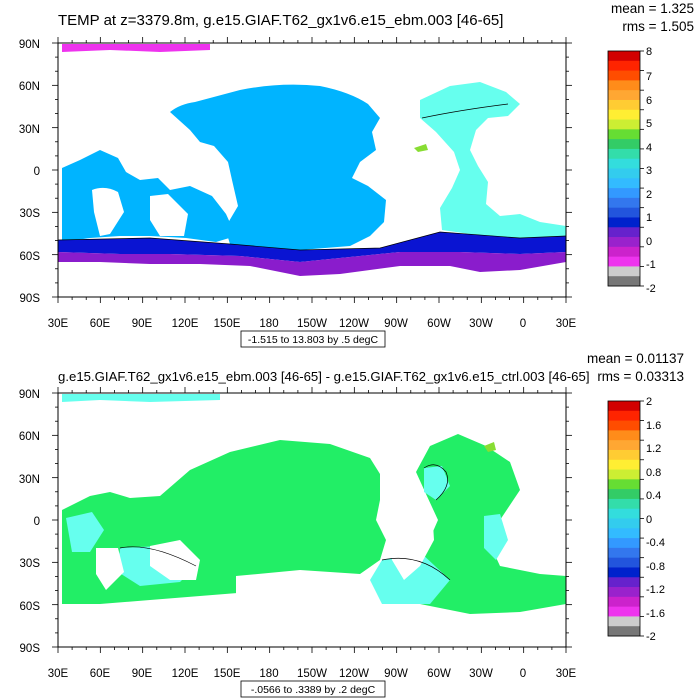  Describe the element at coordinates (354, 324) in the screenshot. I see `lon-label: 120W` at that location.